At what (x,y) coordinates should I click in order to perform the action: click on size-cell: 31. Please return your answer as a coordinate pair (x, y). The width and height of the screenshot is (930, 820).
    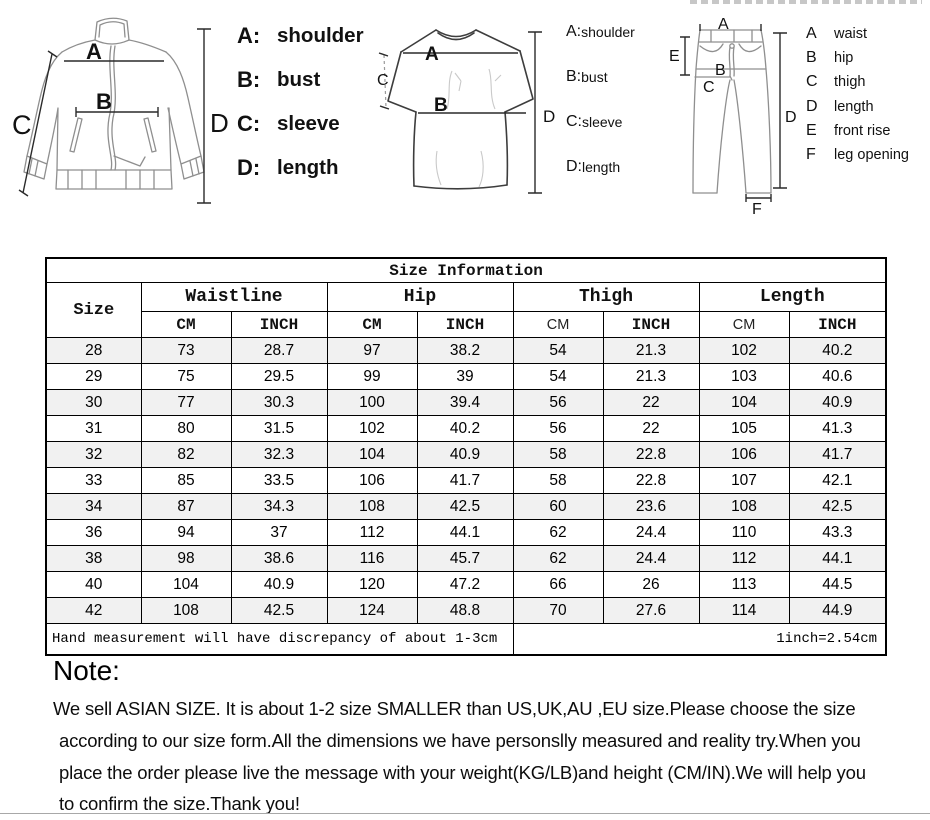
    Looking at the image, I should click on (93, 428).